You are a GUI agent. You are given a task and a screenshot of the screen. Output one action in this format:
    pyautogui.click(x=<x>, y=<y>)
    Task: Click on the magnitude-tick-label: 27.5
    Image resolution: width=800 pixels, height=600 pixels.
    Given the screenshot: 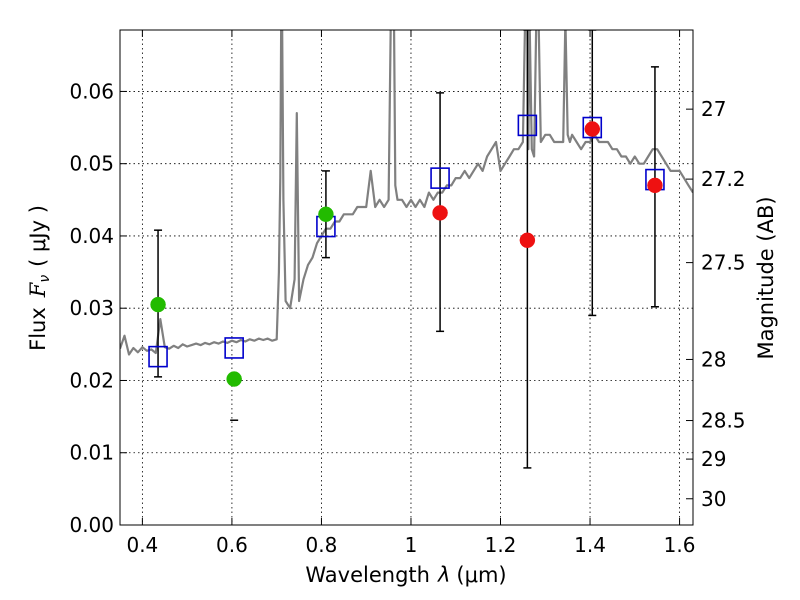 What is the action you would take?
    pyautogui.click(x=723, y=263)
    